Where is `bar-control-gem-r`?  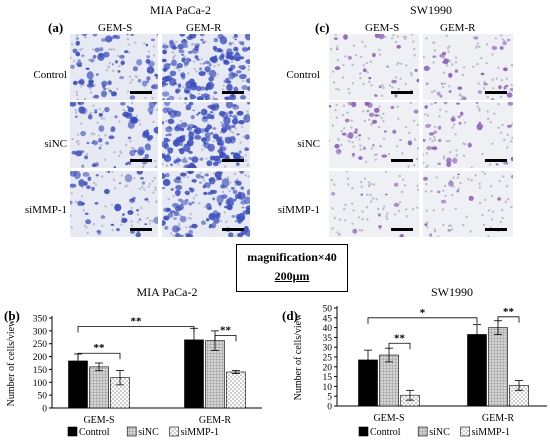 bar-control-gem-r is located at coordinates (477, 370).